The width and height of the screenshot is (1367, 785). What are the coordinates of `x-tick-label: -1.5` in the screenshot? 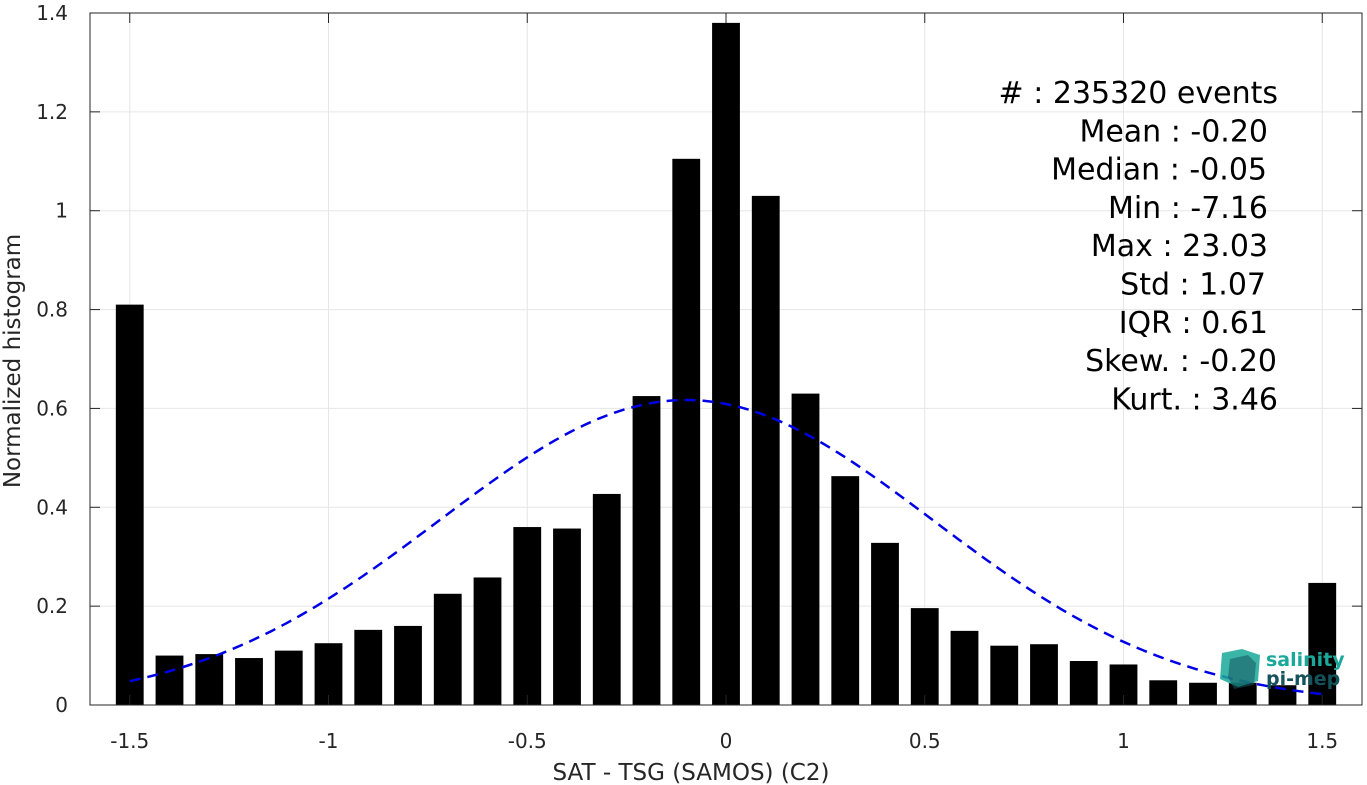 It's located at (129, 741).